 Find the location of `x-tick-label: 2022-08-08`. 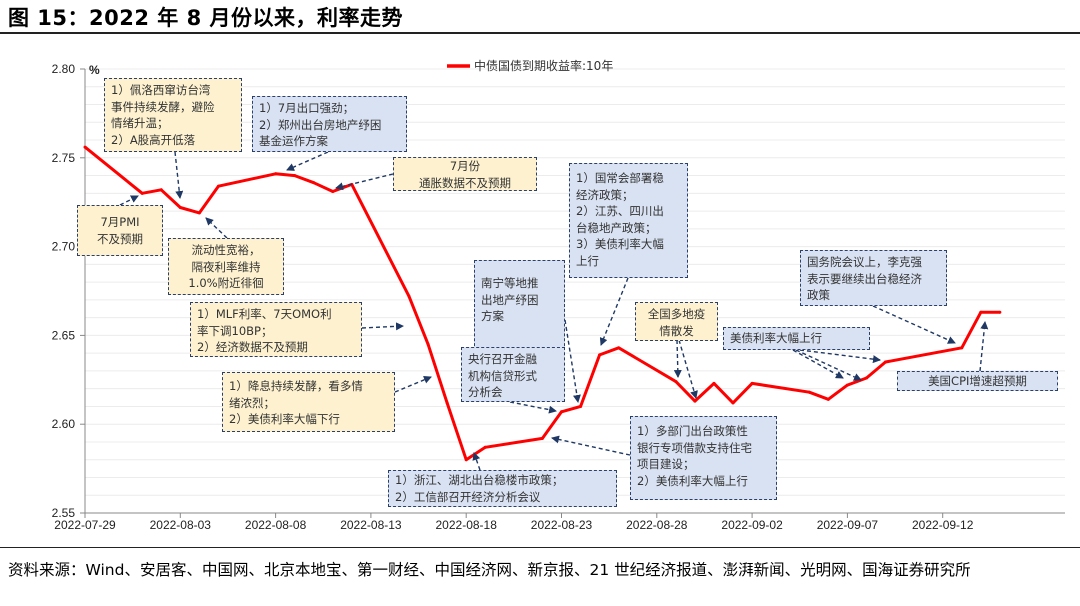

x-tick-label: 2022-08-08 is located at coordinates (276, 525).